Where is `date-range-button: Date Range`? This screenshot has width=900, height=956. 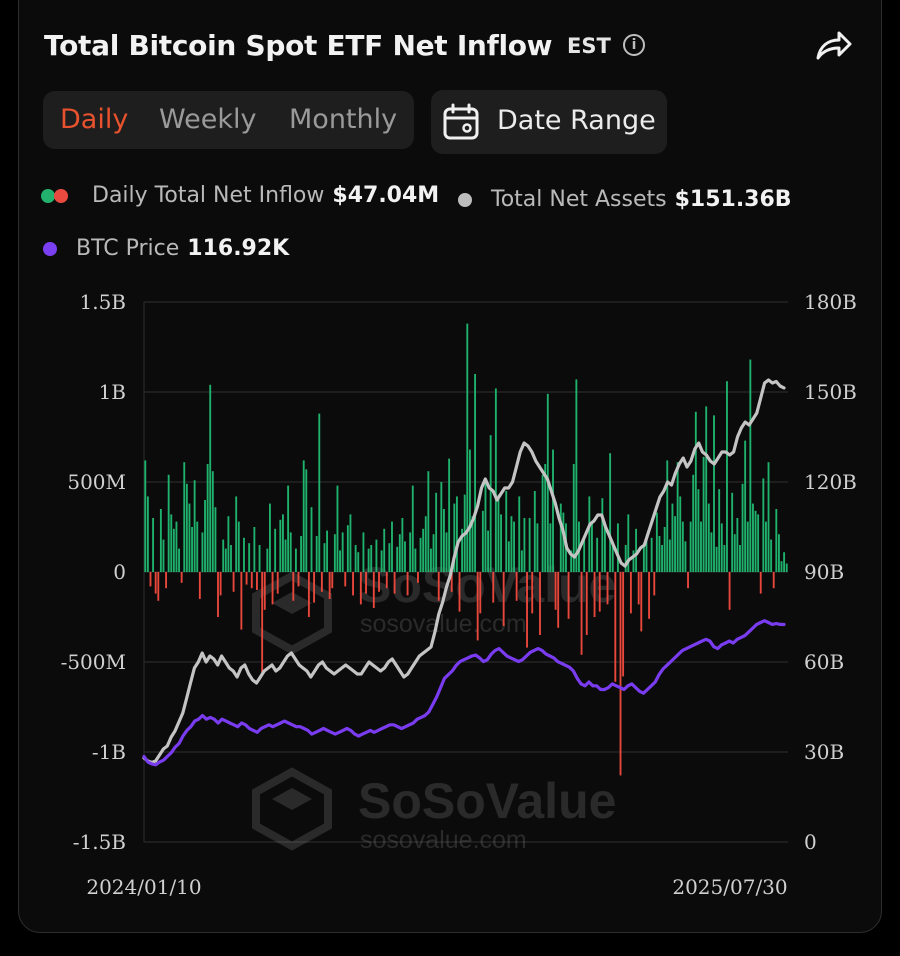 date-range-button: Date Range is located at coordinates (549, 122).